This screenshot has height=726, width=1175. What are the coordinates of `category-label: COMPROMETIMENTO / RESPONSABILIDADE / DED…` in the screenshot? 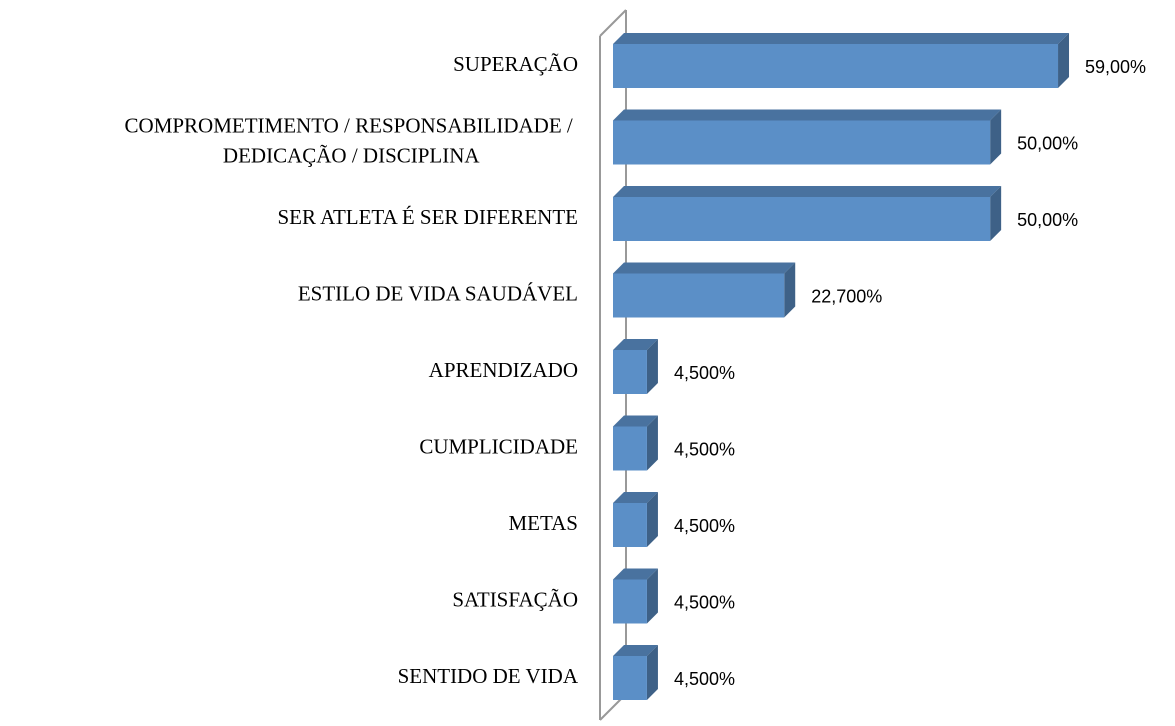 It's located at (351, 140).